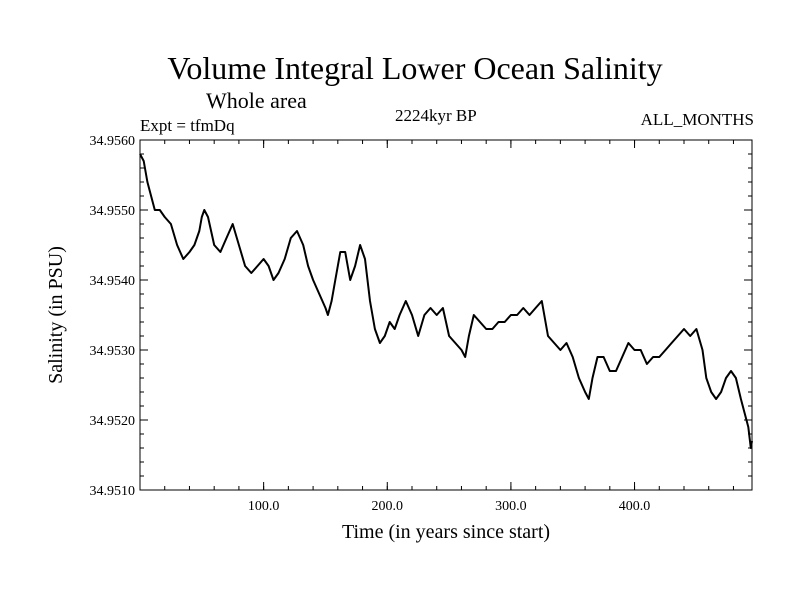  What do you see at coordinates (264, 506) in the screenshot?
I see `x-tick-label: 100.0` at bounding box center [264, 506].